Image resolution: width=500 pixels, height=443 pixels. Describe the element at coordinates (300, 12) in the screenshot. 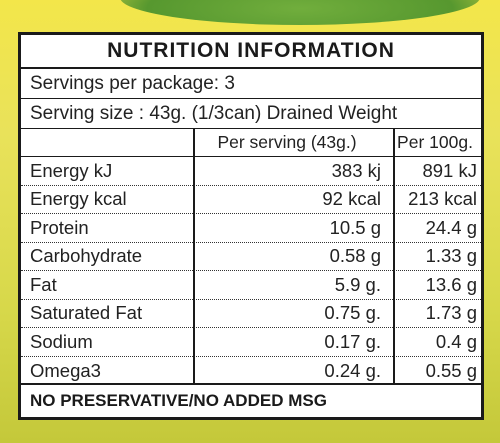

I see `can-top-decoration` at that location.